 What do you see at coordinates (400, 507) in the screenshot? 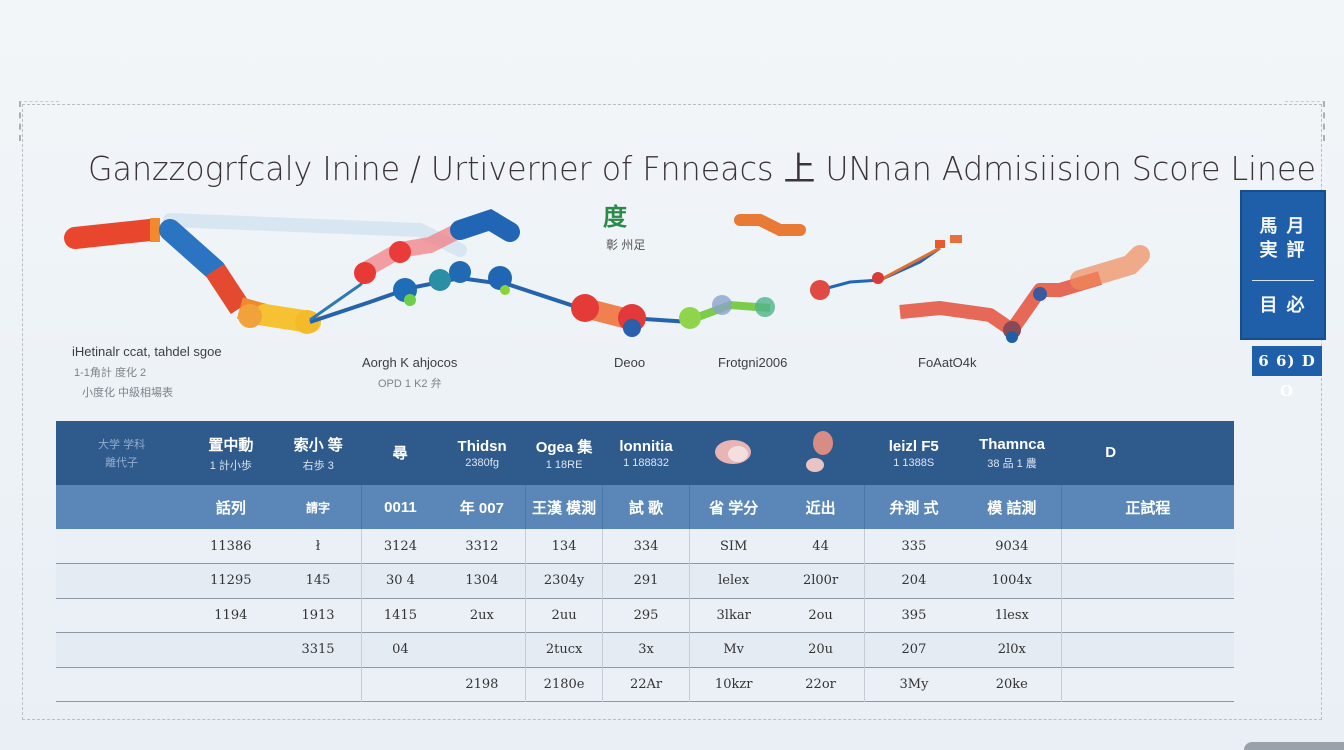
I see `column-subheader: 0011` at bounding box center [400, 507].